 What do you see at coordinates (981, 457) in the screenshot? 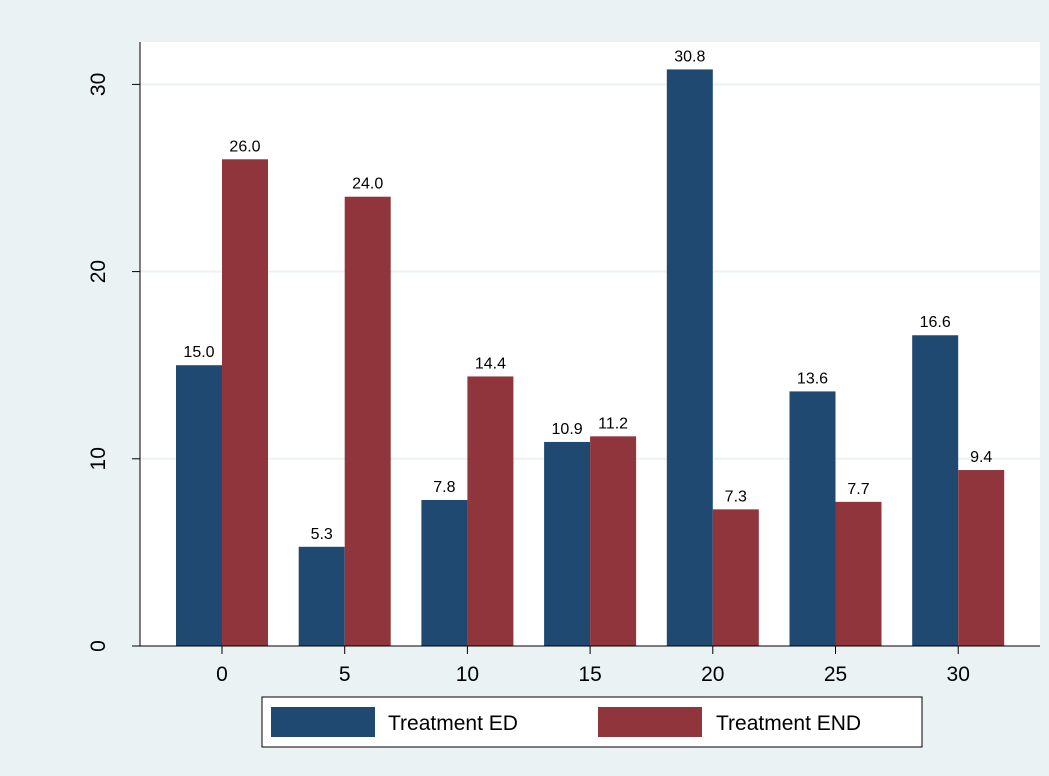
I see `data-label: 9.4` at bounding box center [981, 457].